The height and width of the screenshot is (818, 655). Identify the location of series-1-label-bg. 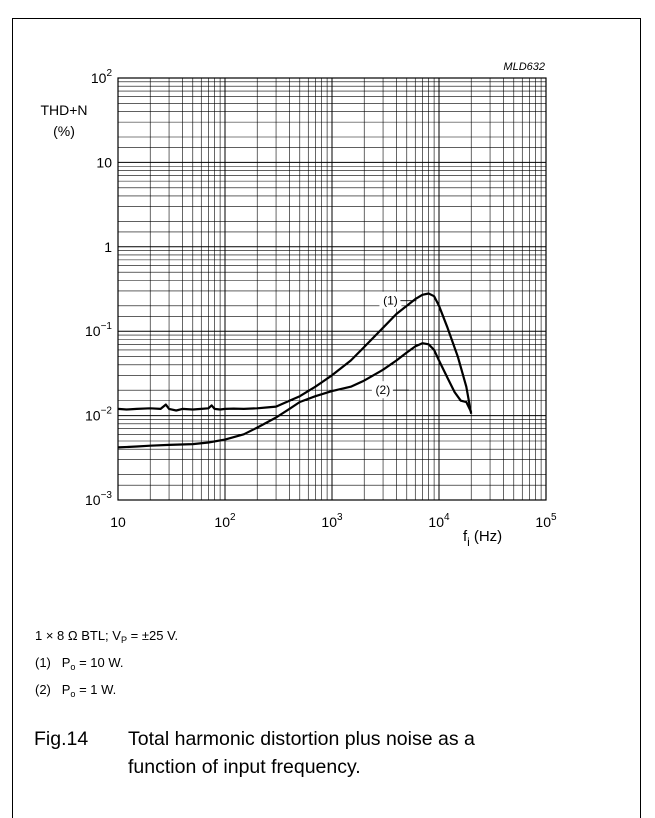
(390, 300).